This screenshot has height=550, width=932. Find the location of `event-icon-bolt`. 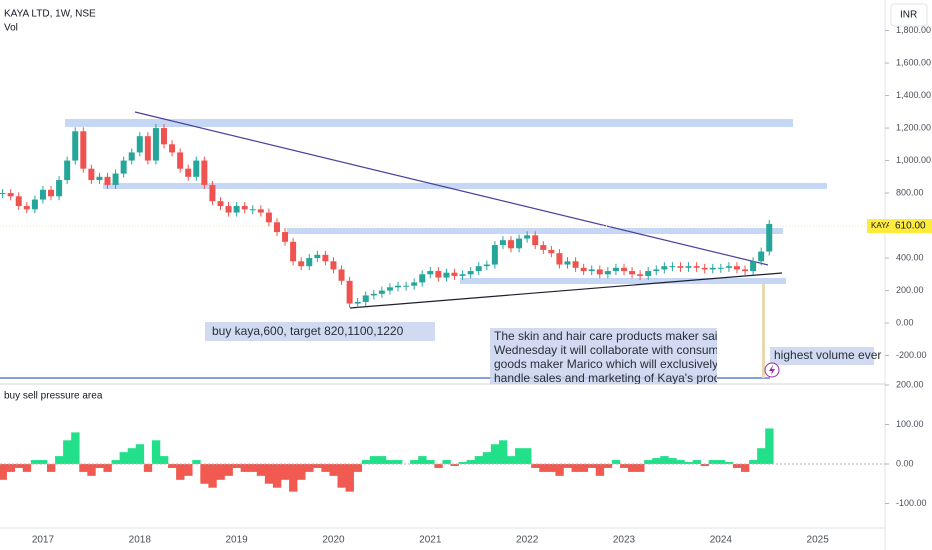

event-icon-bolt is located at coordinates (772, 370).